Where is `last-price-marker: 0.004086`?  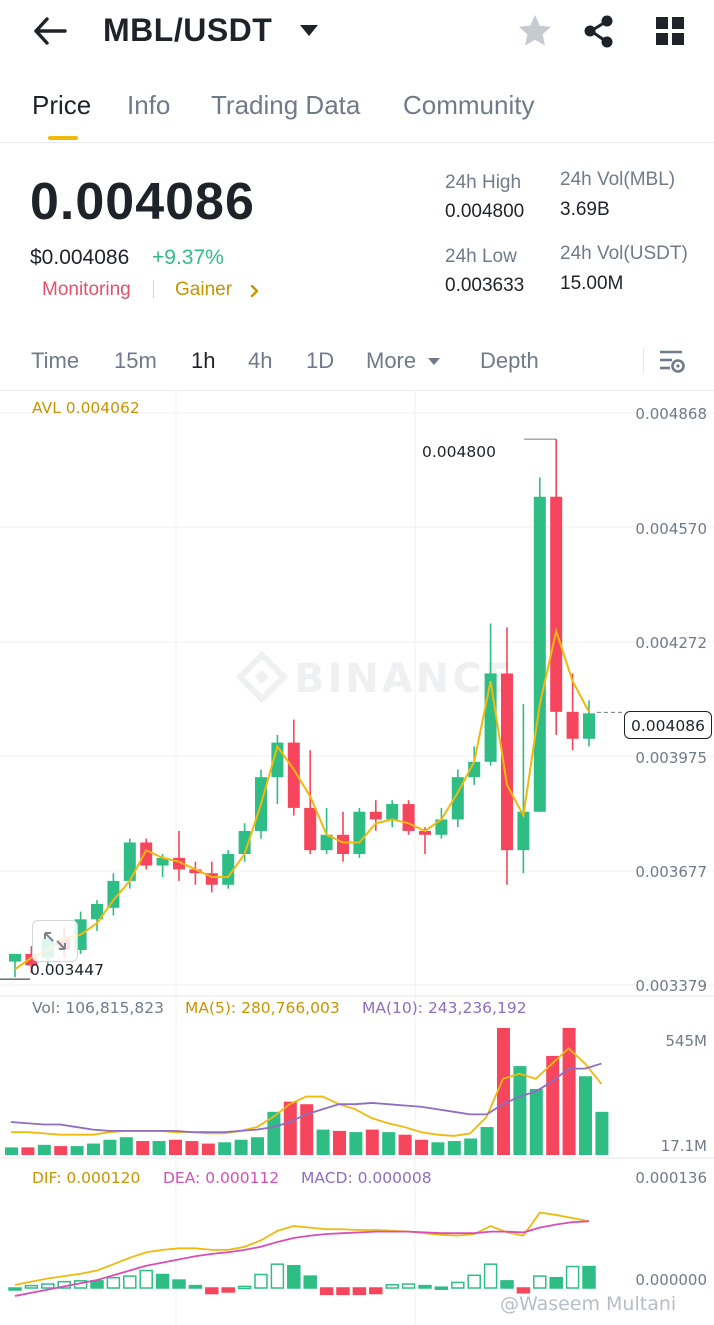 last-price-marker: 0.004086 is located at coordinates (668, 725).